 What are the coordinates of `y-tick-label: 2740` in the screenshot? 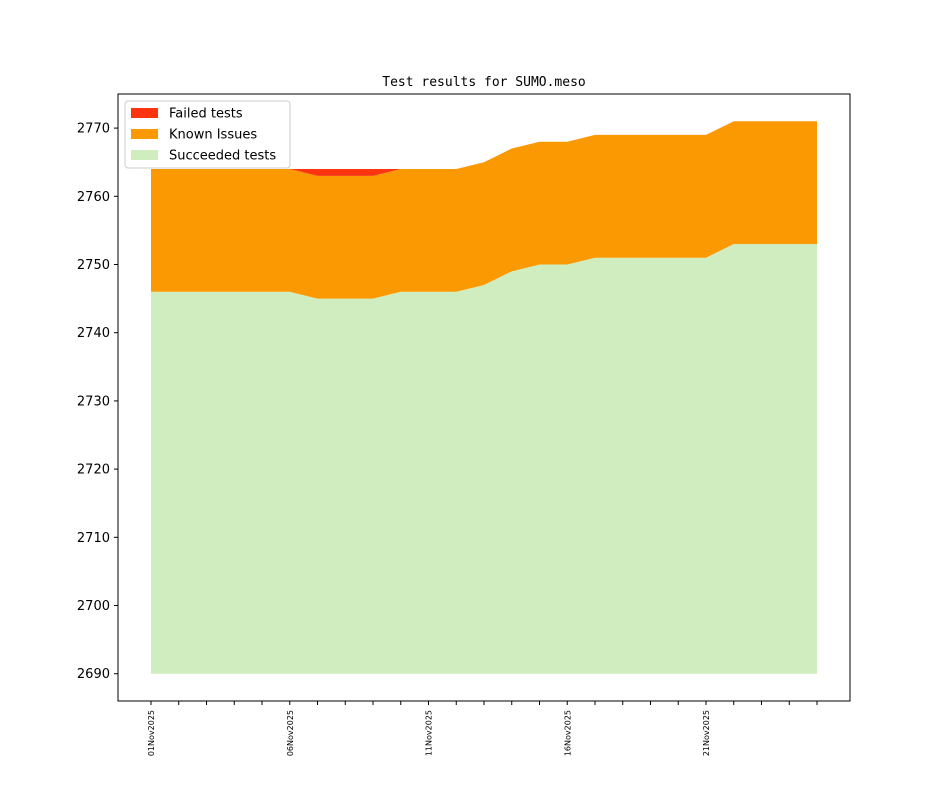 It's located at (93, 333).